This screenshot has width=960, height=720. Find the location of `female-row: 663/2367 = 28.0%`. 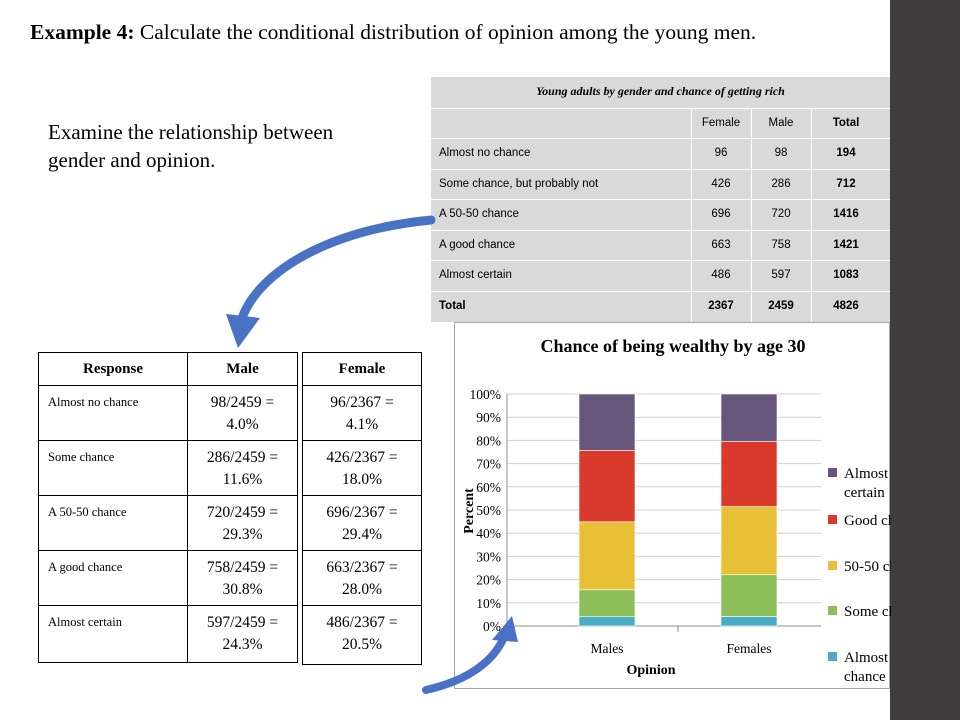

female-row: 663/2367 = 28.0% is located at coordinates (362, 578).